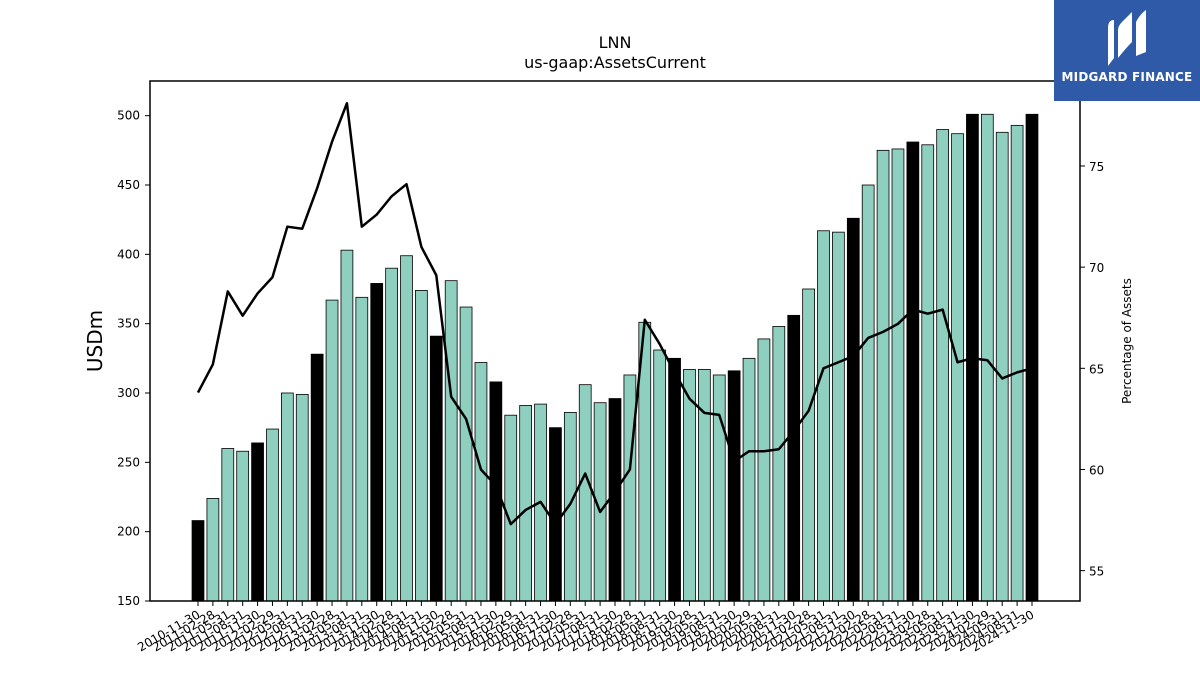 This screenshot has height=675, width=1200. Describe the element at coordinates (128, 601) in the screenshot. I see `y-tick-label: 150` at that location.